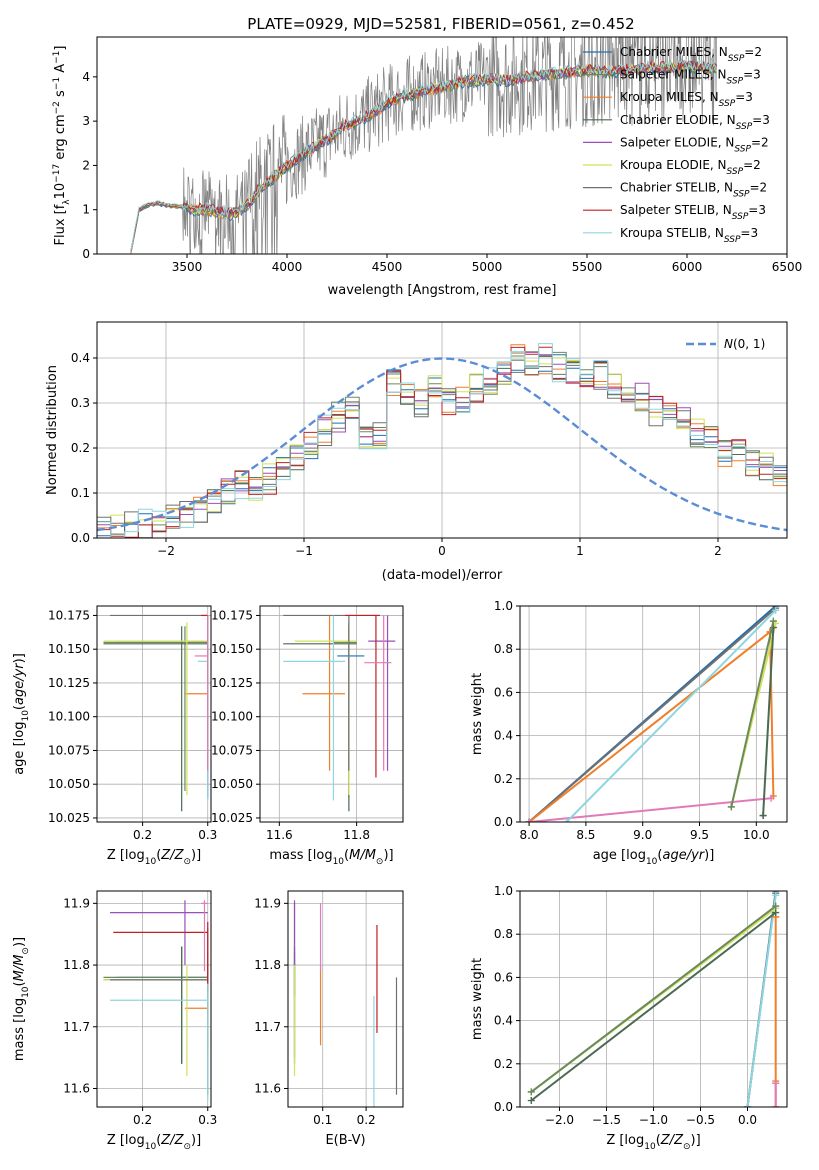  I want to click on y-tick-label: 10.075, so click(69, 750).